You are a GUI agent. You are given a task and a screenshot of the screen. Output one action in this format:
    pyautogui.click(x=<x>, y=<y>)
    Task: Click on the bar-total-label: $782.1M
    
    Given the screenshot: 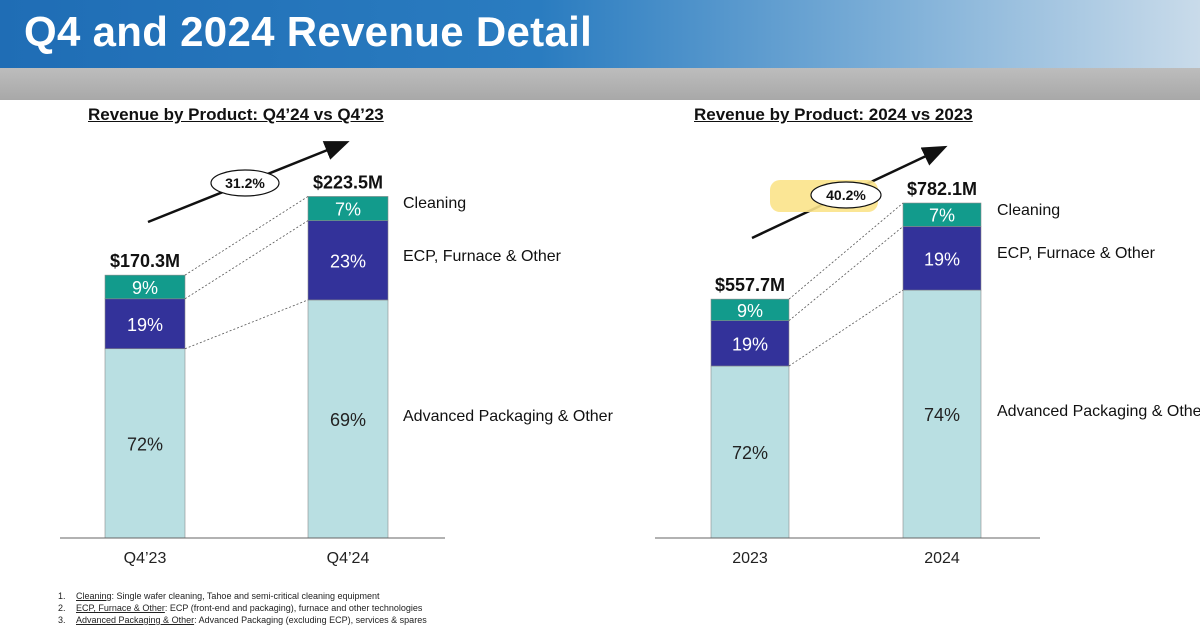 What is the action you would take?
    pyautogui.click(x=942, y=189)
    